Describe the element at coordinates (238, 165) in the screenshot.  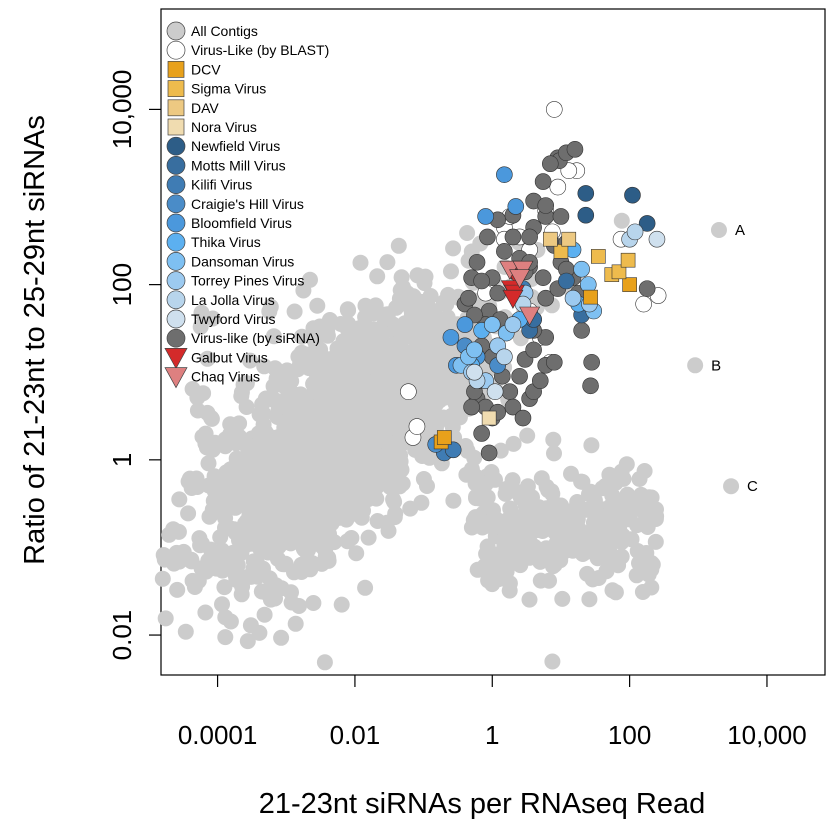
I see `legend-label: Motts Mill Virus` at that location.